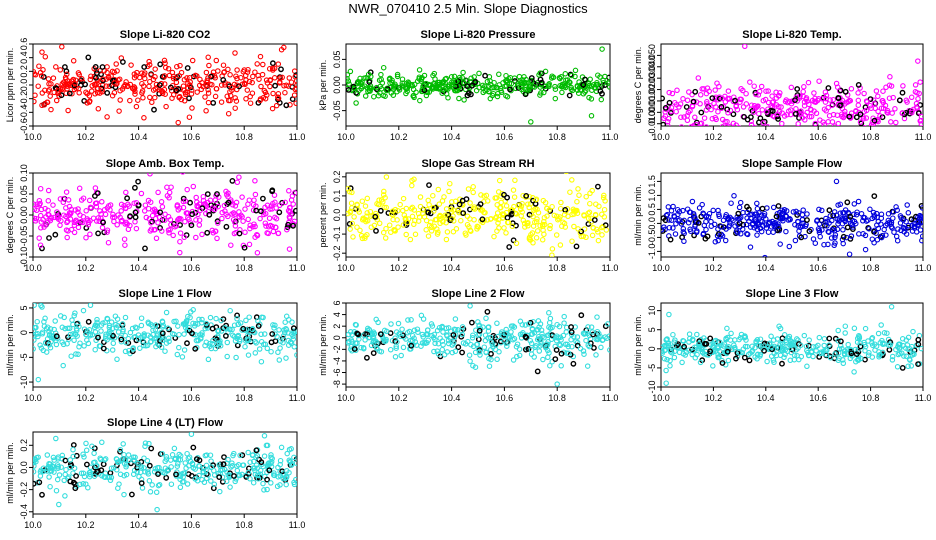  I want to click on x-tick-label: 10.4, so click(139, 525).